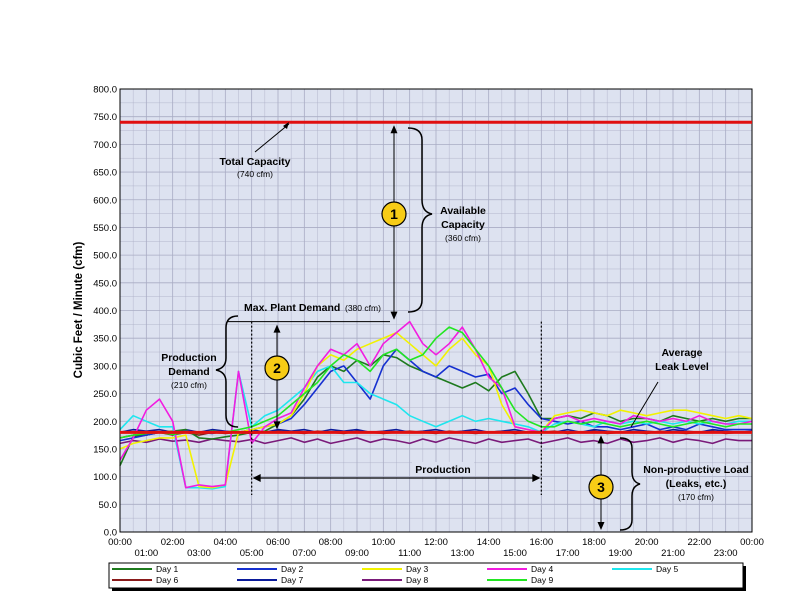  Describe the element at coordinates (277, 328) in the screenshot. I see `production-demand-arrowhead-top` at that location.